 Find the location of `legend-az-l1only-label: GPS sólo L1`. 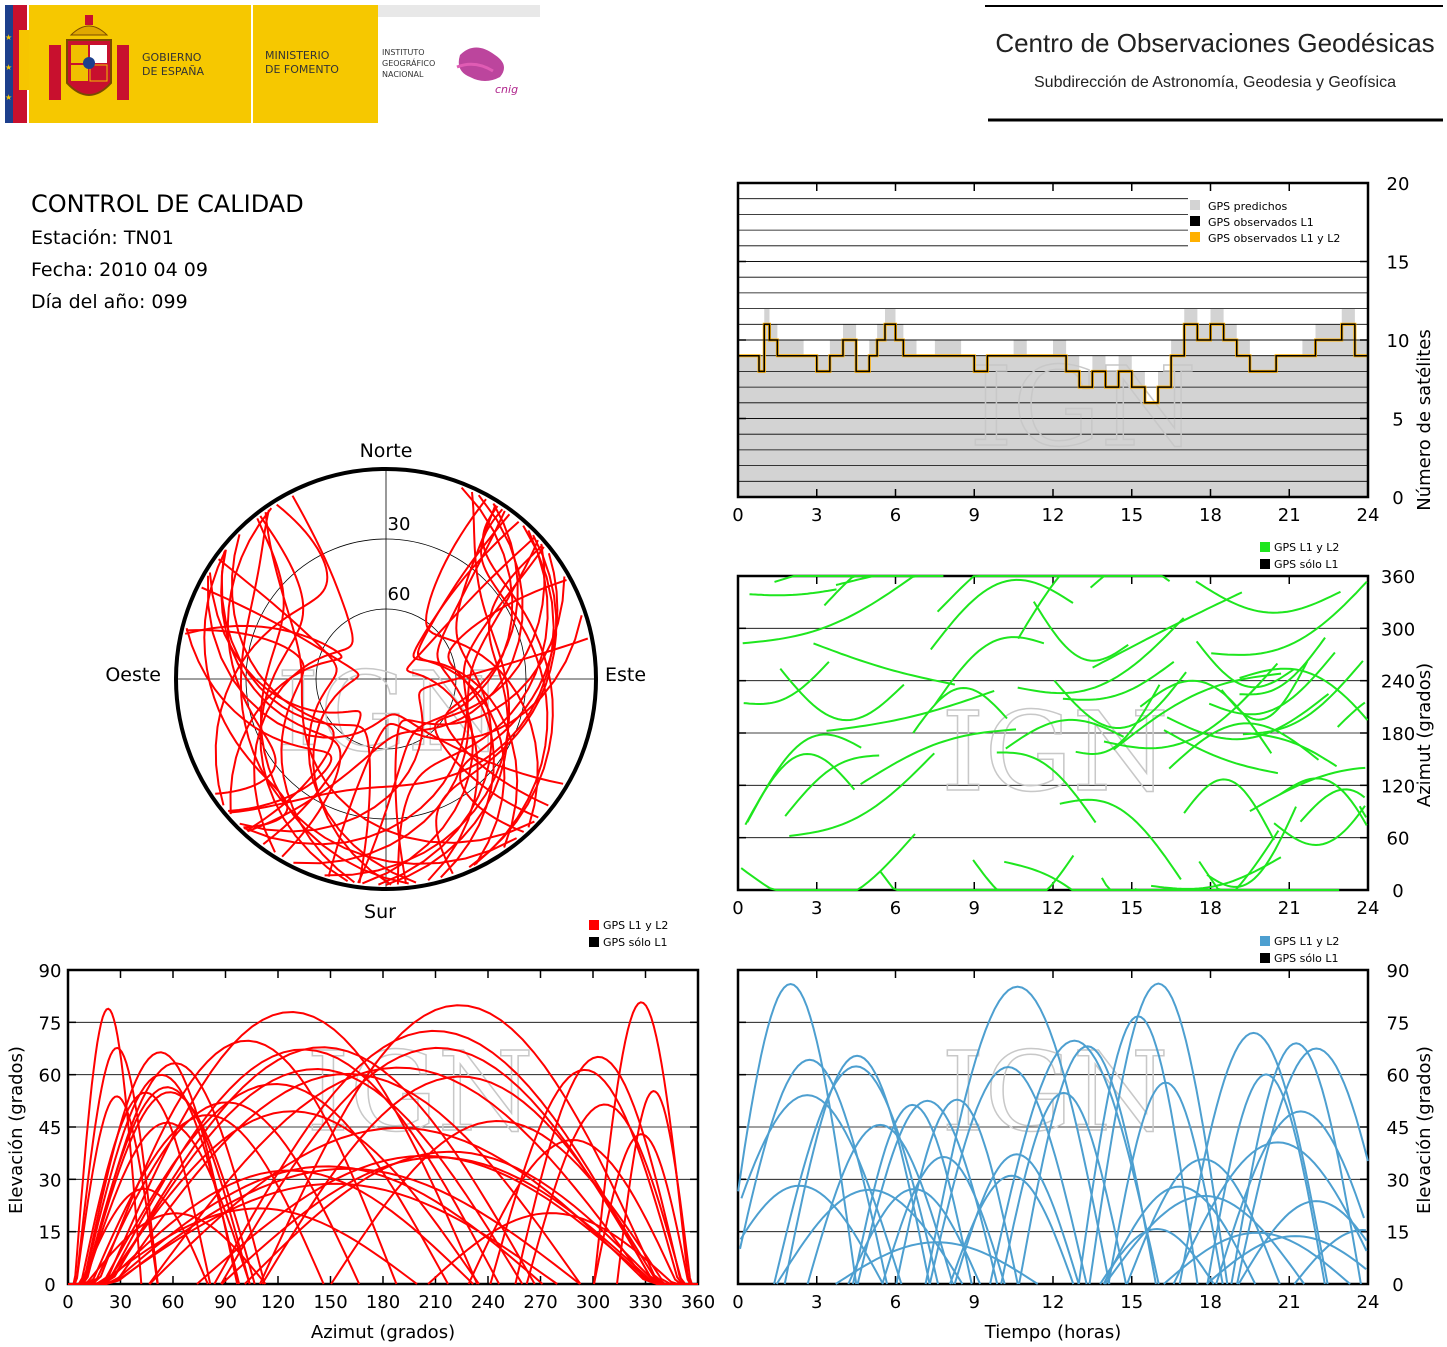

legend-az-l1only-label: GPS sólo L1 is located at coordinates (1306, 564).